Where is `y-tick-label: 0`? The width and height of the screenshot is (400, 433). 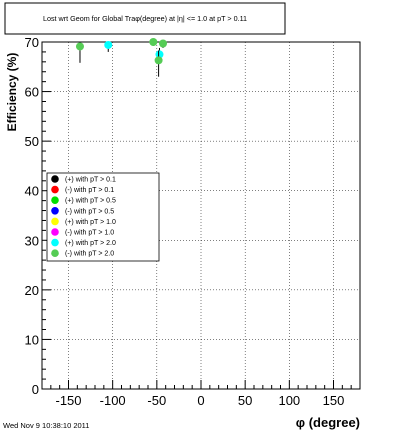 y-tick-label: 0 is located at coordinates (35, 389).